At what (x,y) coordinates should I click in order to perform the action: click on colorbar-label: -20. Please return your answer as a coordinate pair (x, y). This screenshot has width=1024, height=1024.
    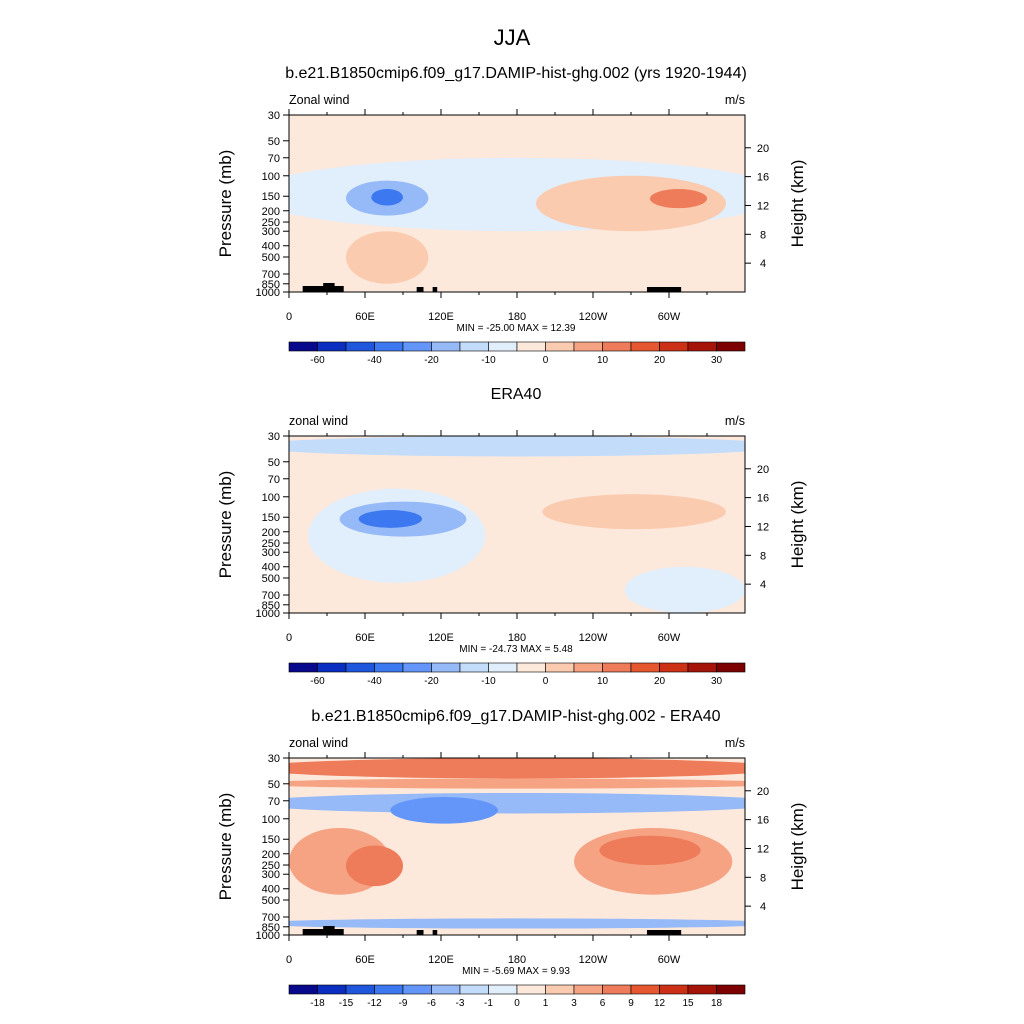
    Looking at the image, I should click on (431, 360).